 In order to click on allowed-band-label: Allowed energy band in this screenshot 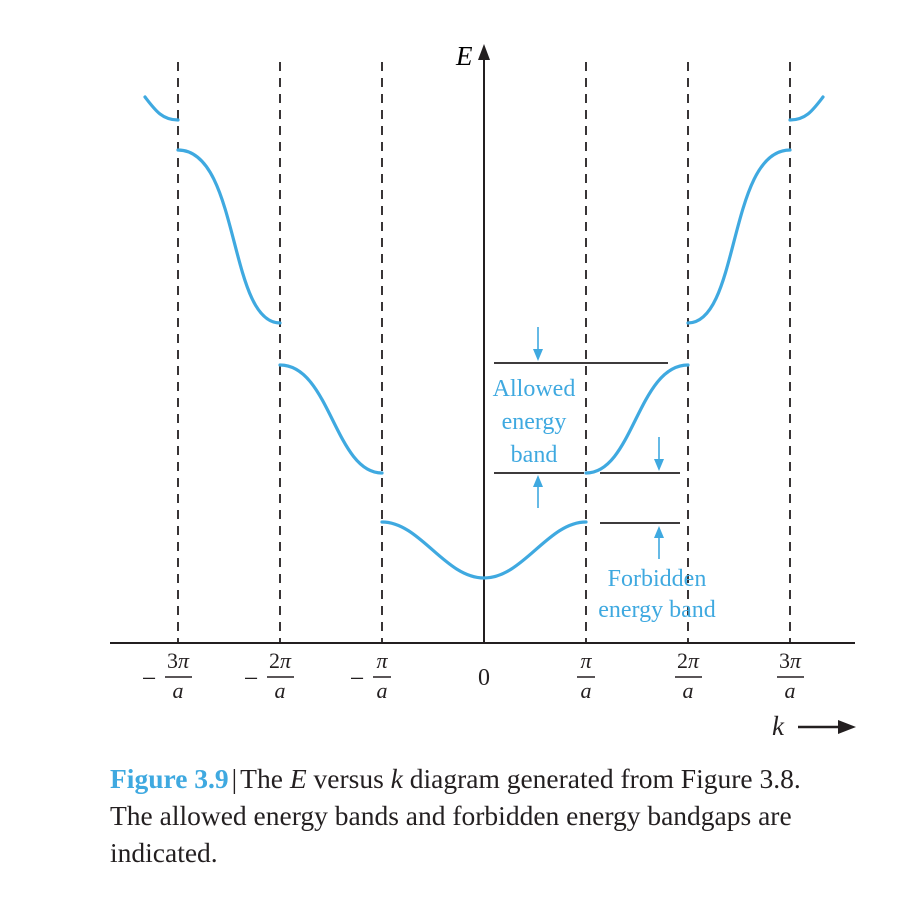, I will do `click(534, 422)`.